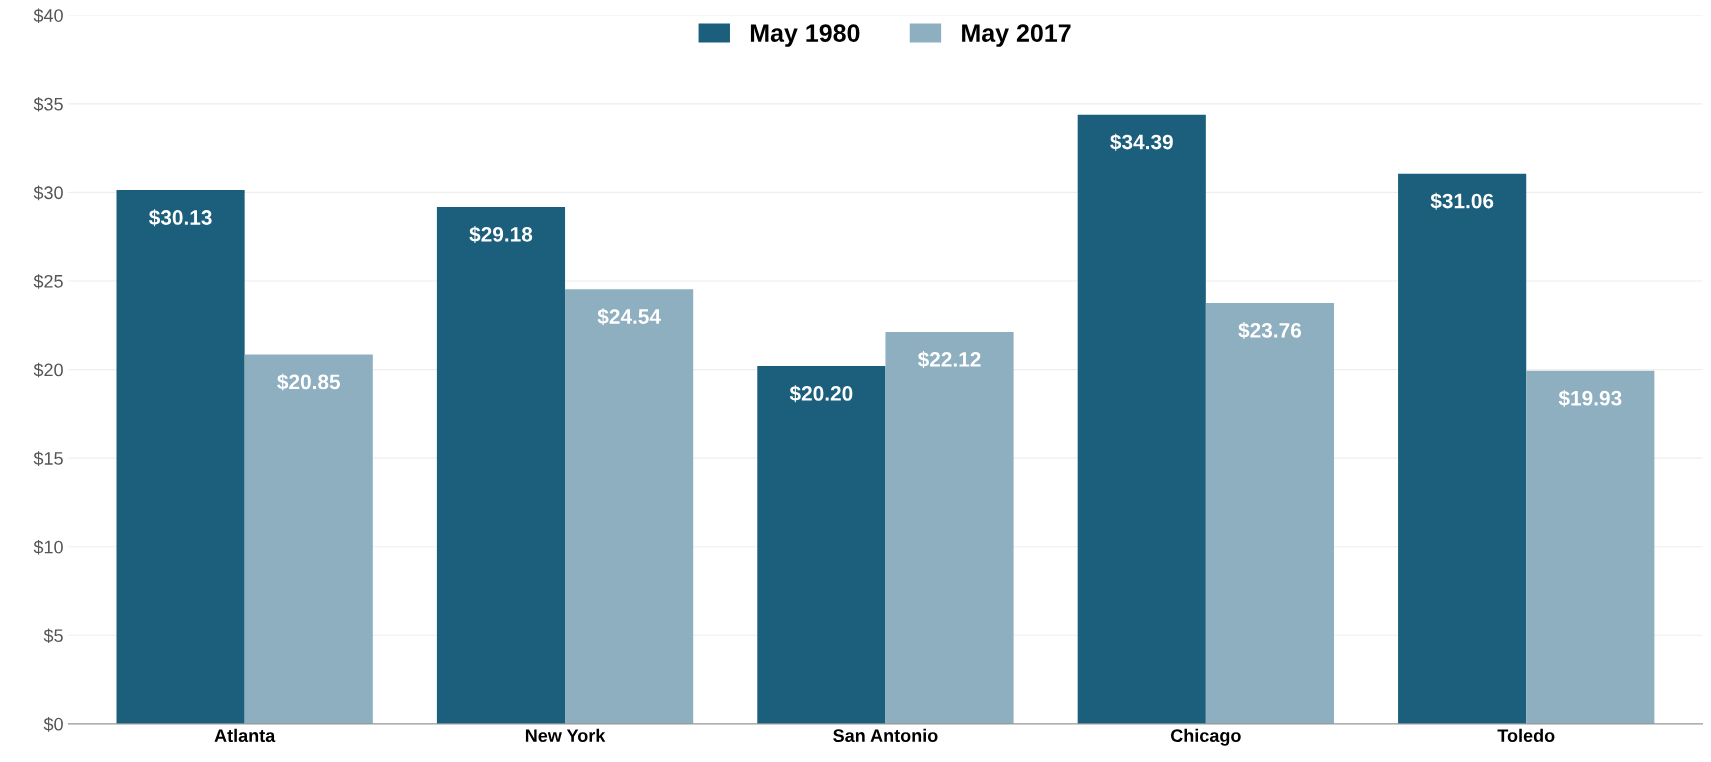 This screenshot has height=762, width=1711. I want to click on x-tick-label: Atlanta, so click(245, 735).